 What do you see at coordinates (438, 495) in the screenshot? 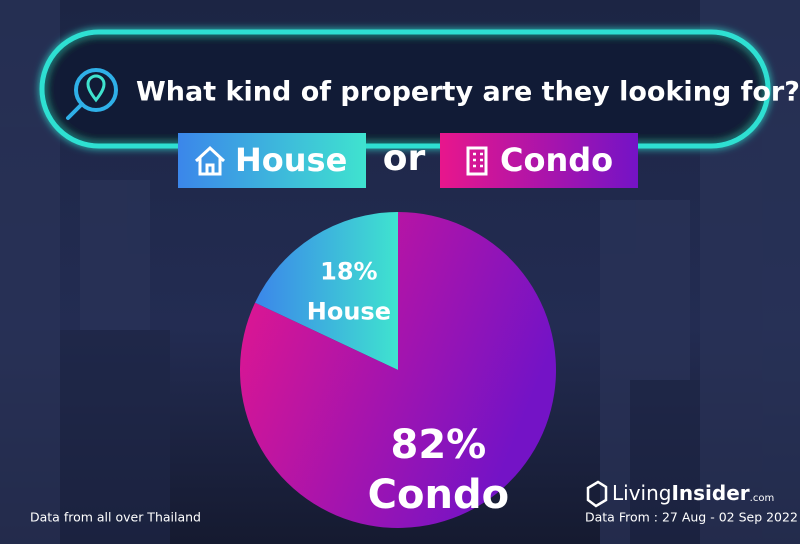
I see `category-label: Condo` at bounding box center [438, 495].